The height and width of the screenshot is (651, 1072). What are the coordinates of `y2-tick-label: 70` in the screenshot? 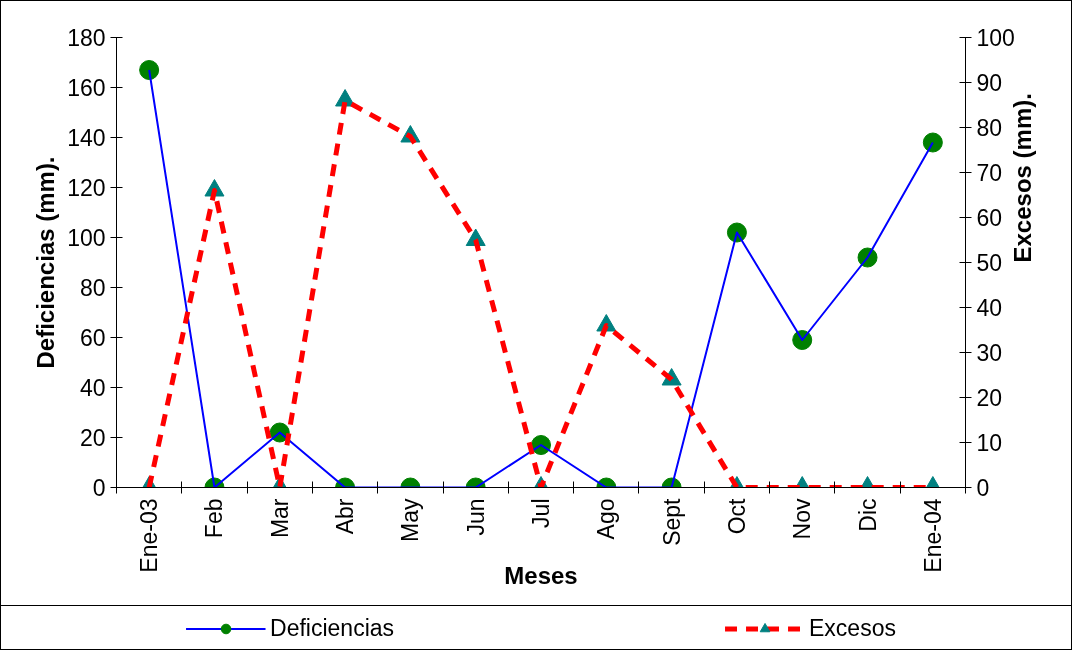 It's located at (989, 173).